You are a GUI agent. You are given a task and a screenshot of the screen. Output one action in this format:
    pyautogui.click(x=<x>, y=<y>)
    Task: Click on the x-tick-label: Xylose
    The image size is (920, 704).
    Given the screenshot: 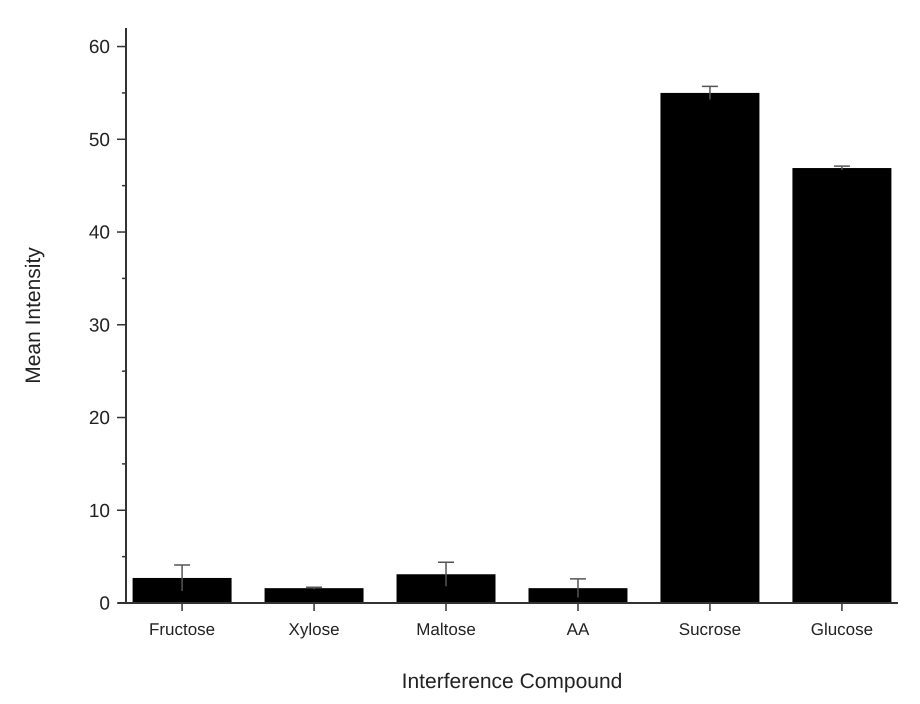 What is the action you would take?
    pyautogui.click(x=314, y=629)
    